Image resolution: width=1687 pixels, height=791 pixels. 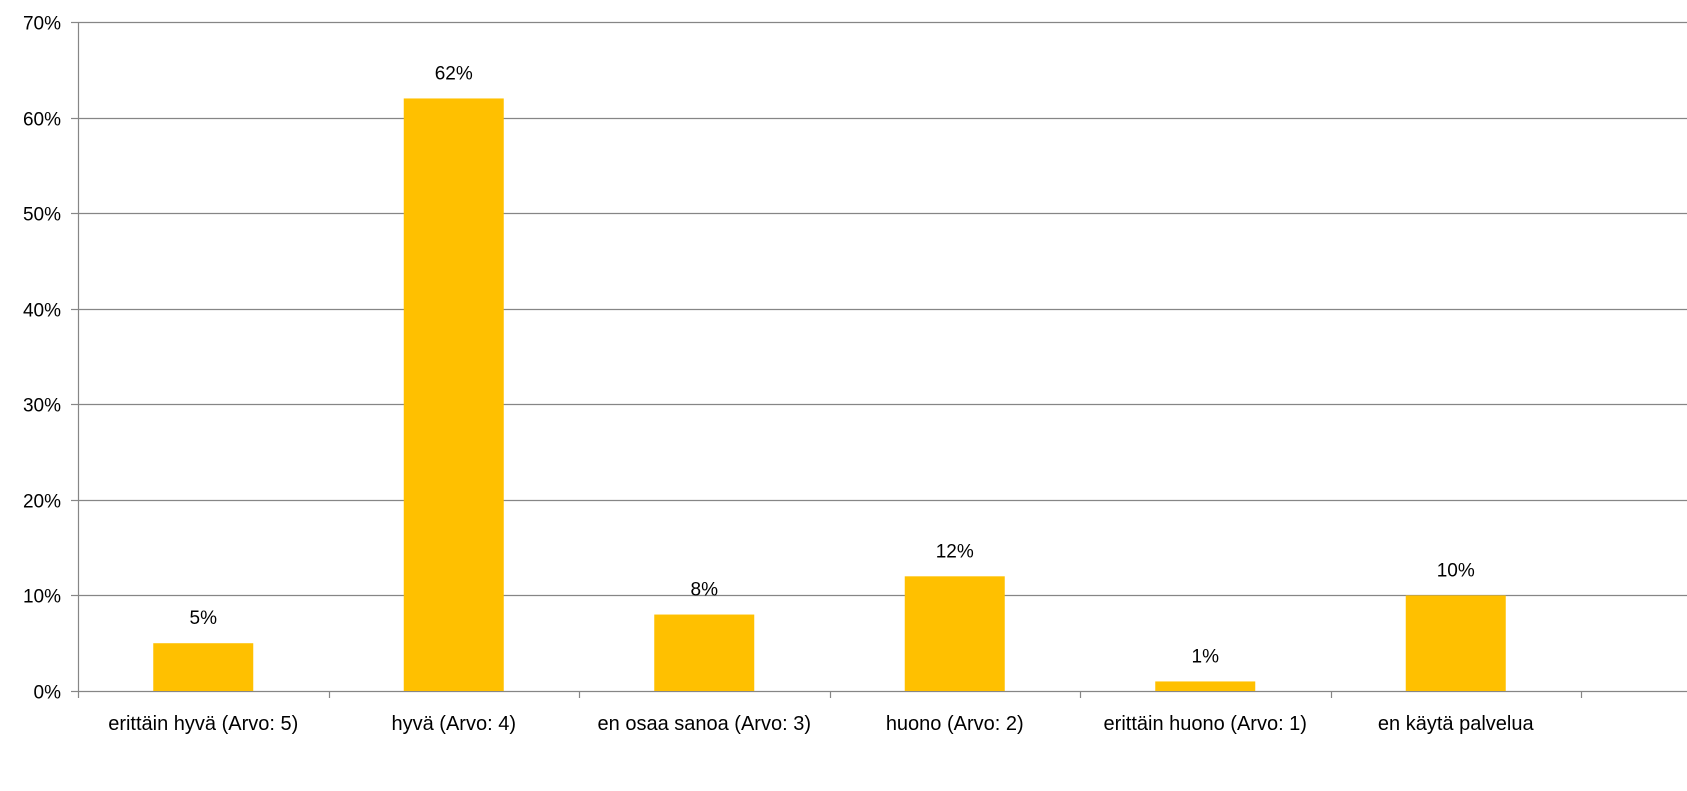 What do you see at coordinates (42, 120) in the screenshot?
I see `y-tick-label: 60%` at bounding box center [42, 120].